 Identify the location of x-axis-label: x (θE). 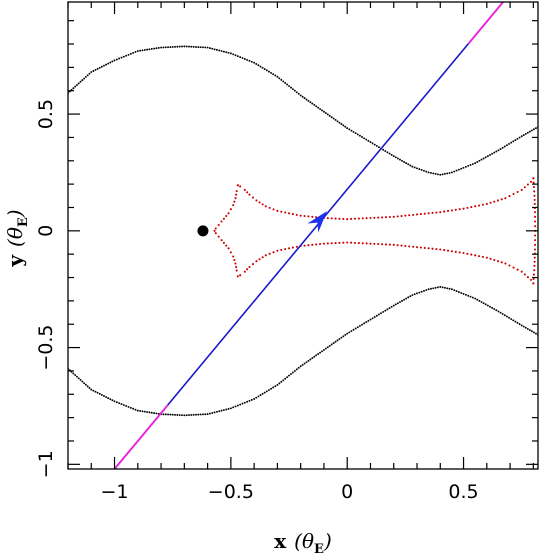
(303, 542).